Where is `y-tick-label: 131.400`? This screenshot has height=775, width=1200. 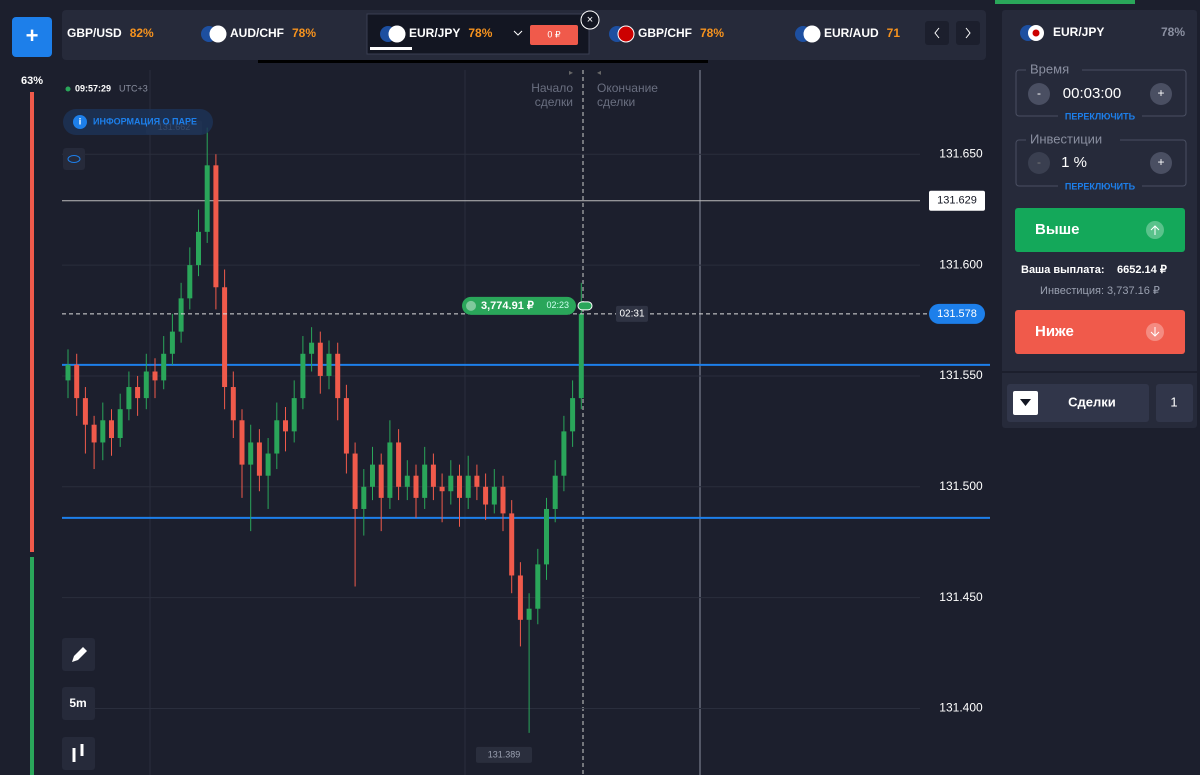 y-tick-label: 131.400 is located at coordinates (961, 708).